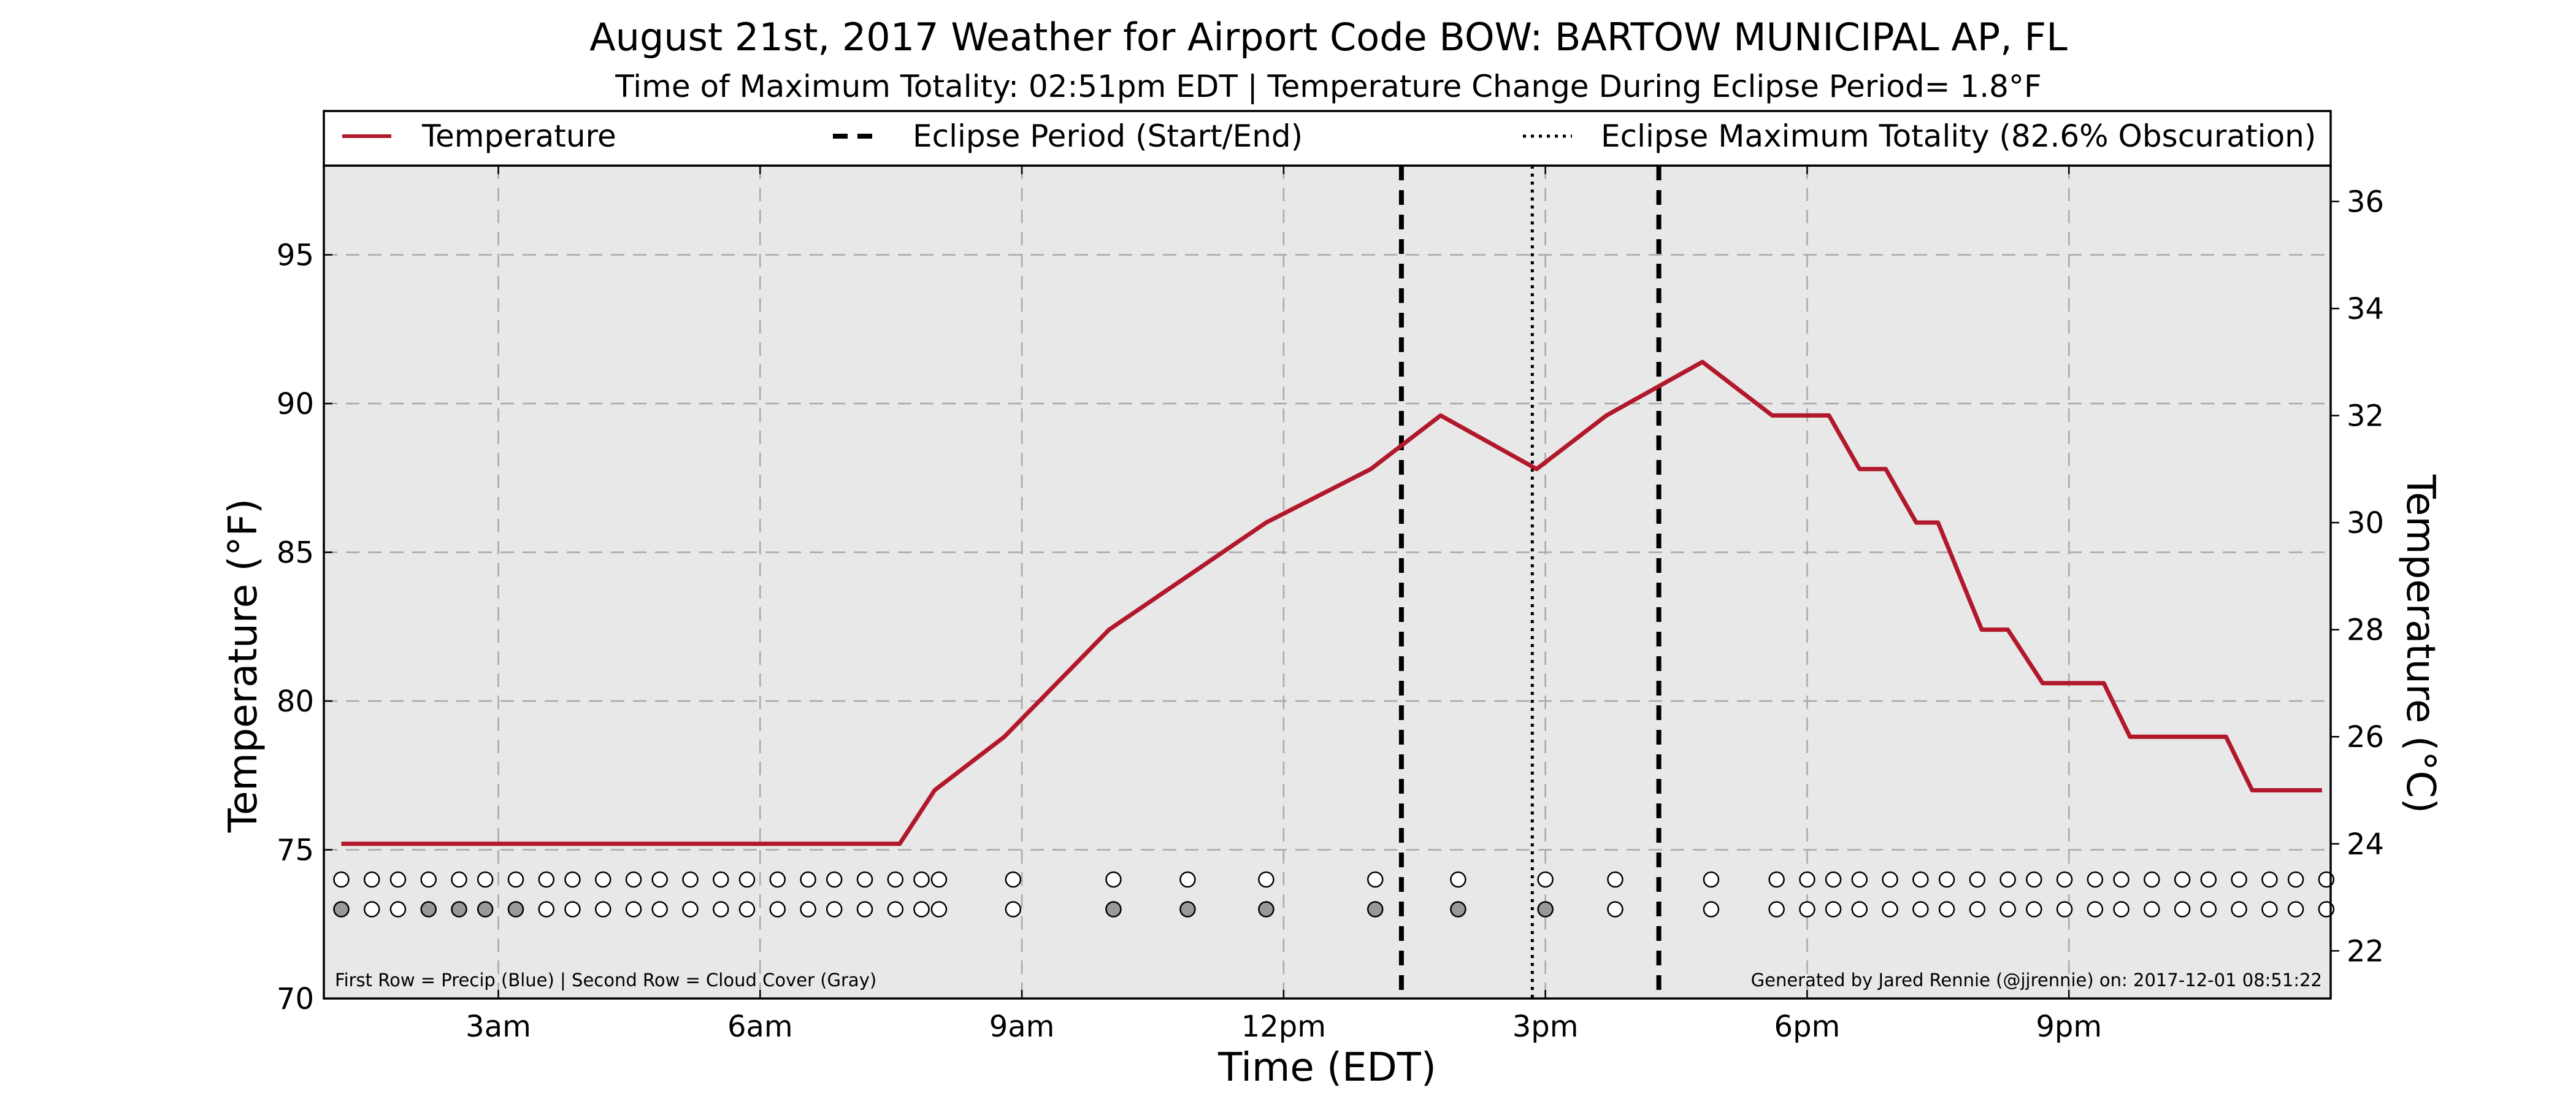 This screenshot has height=1104, width=2576. Describe the element at coordinates (2357, 576) in the screenshot. I see `y-axis-right: 22 24 26 28 30 32 34 36` at that location.